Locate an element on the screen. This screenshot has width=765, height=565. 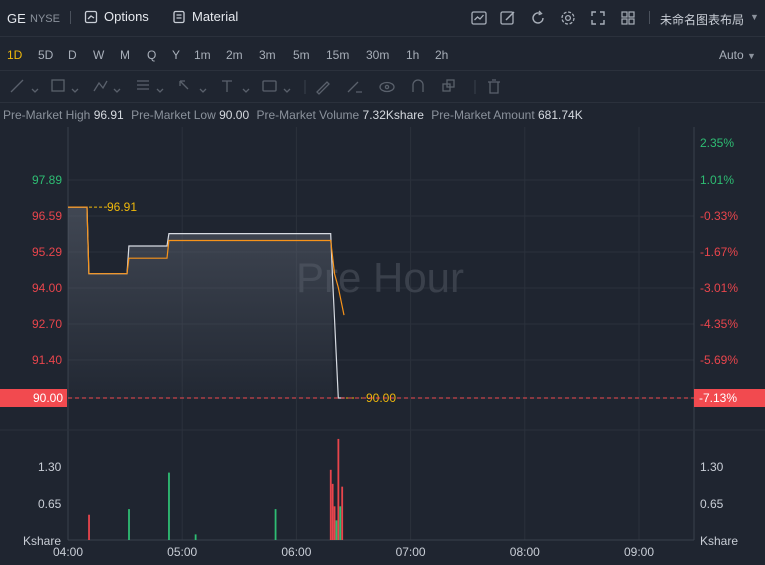
fullscreen-icon is located at coordinates (598, 18).